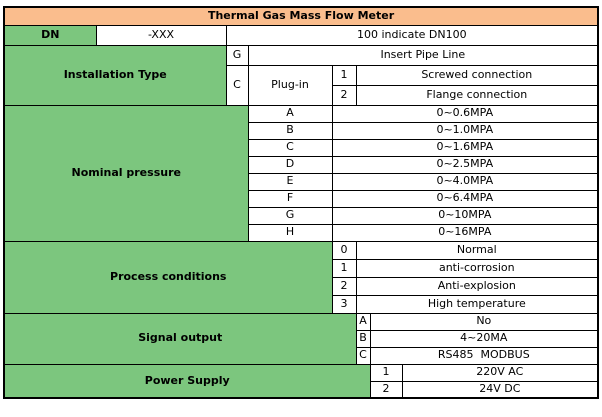 The width and height of the screenshot is (602, 417). I want to click on table-title: Thermal Gas Mass Flow Meter, so click(301, 16).